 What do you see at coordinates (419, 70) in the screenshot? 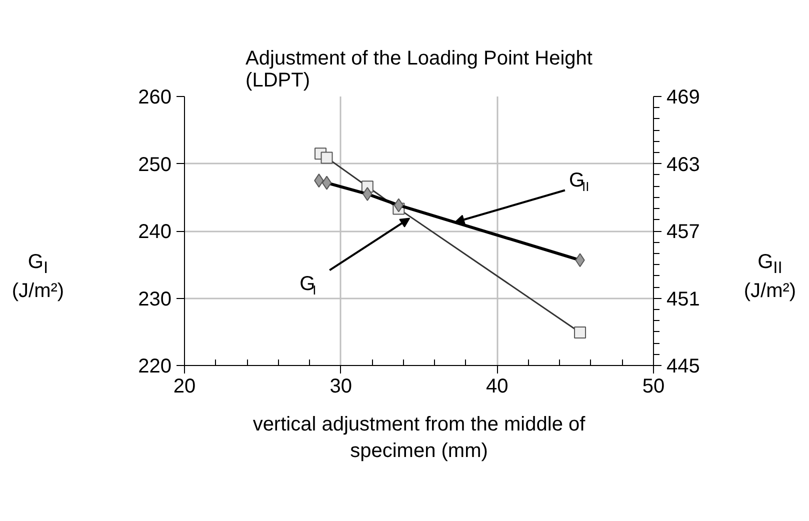
I see `chart-title: Adjustment of the Loading Point Height (LDPT)` at bounding box center [419, 70].